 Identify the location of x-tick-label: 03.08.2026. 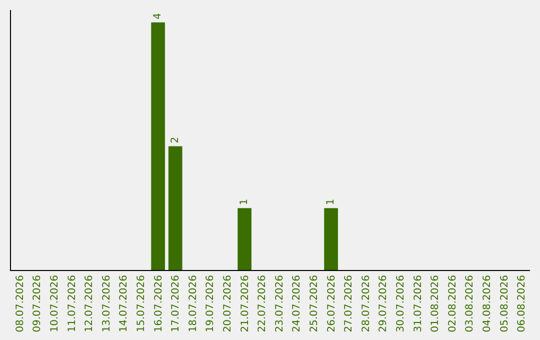
(470, 303).